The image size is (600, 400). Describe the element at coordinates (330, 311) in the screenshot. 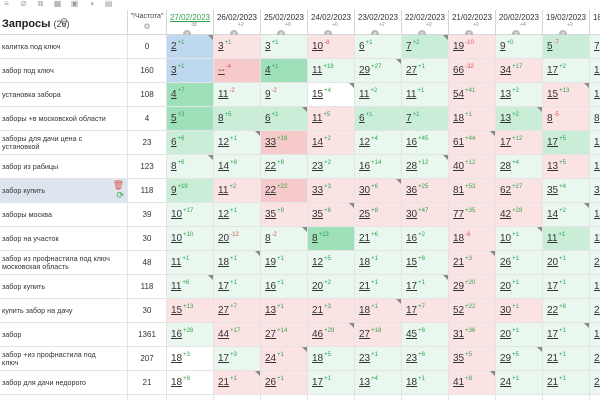

I see `position-cell: 21+3` at that location.